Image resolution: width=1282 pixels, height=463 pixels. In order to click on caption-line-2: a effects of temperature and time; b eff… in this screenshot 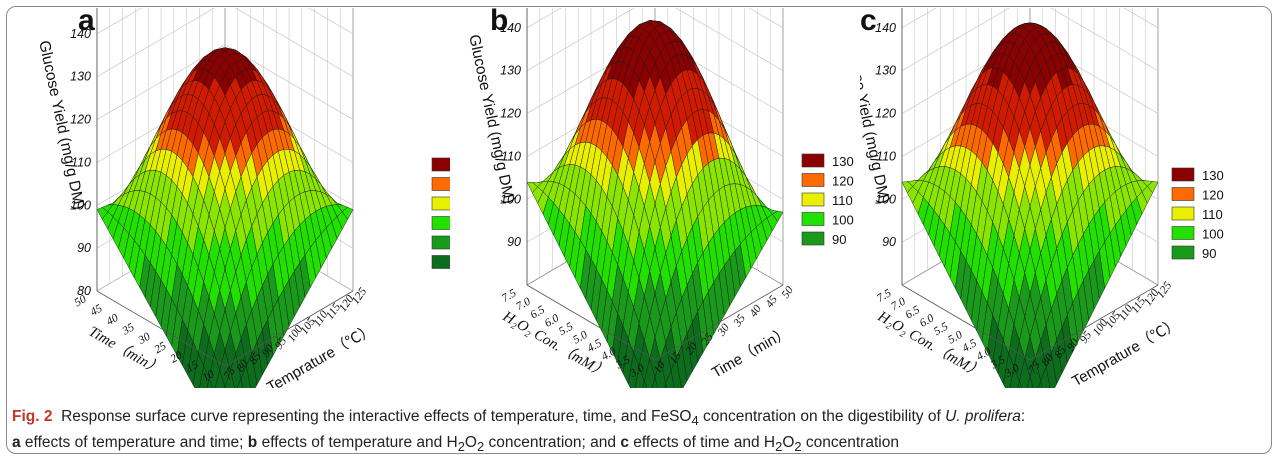, I will do `click(640, 445)`.